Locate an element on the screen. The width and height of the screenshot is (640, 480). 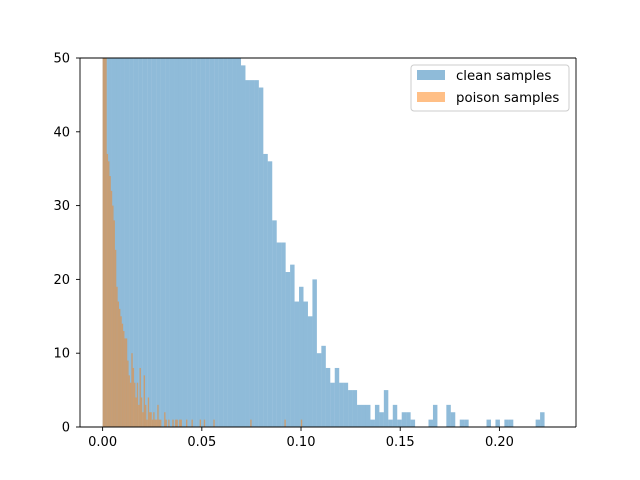
legend-swatch-clean-samples is located at coordinates (431, 75).